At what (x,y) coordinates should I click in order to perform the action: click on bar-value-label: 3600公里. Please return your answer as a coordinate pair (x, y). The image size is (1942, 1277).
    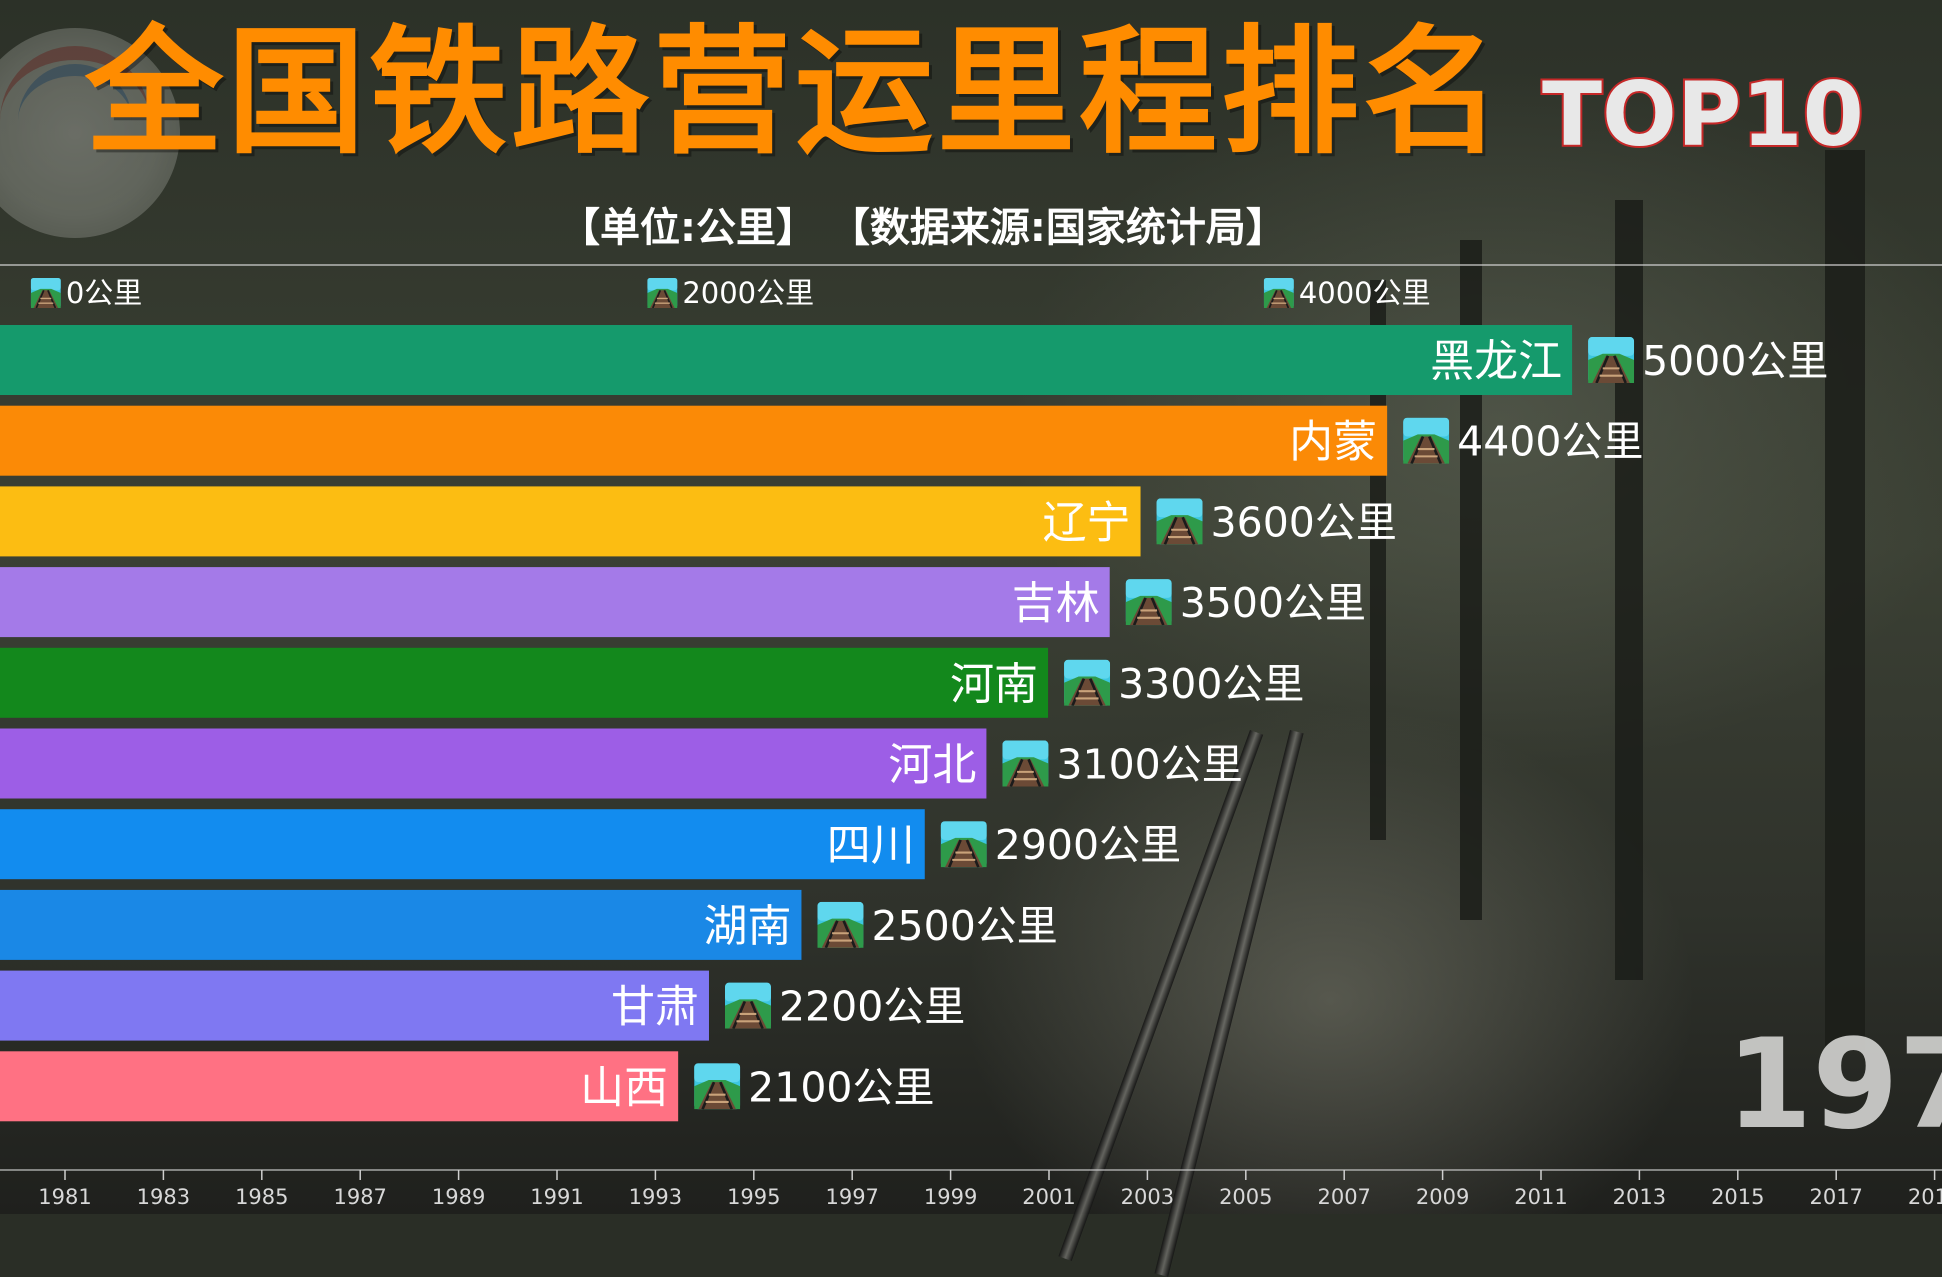
    Looking at the image, I should click on (1304, 522).